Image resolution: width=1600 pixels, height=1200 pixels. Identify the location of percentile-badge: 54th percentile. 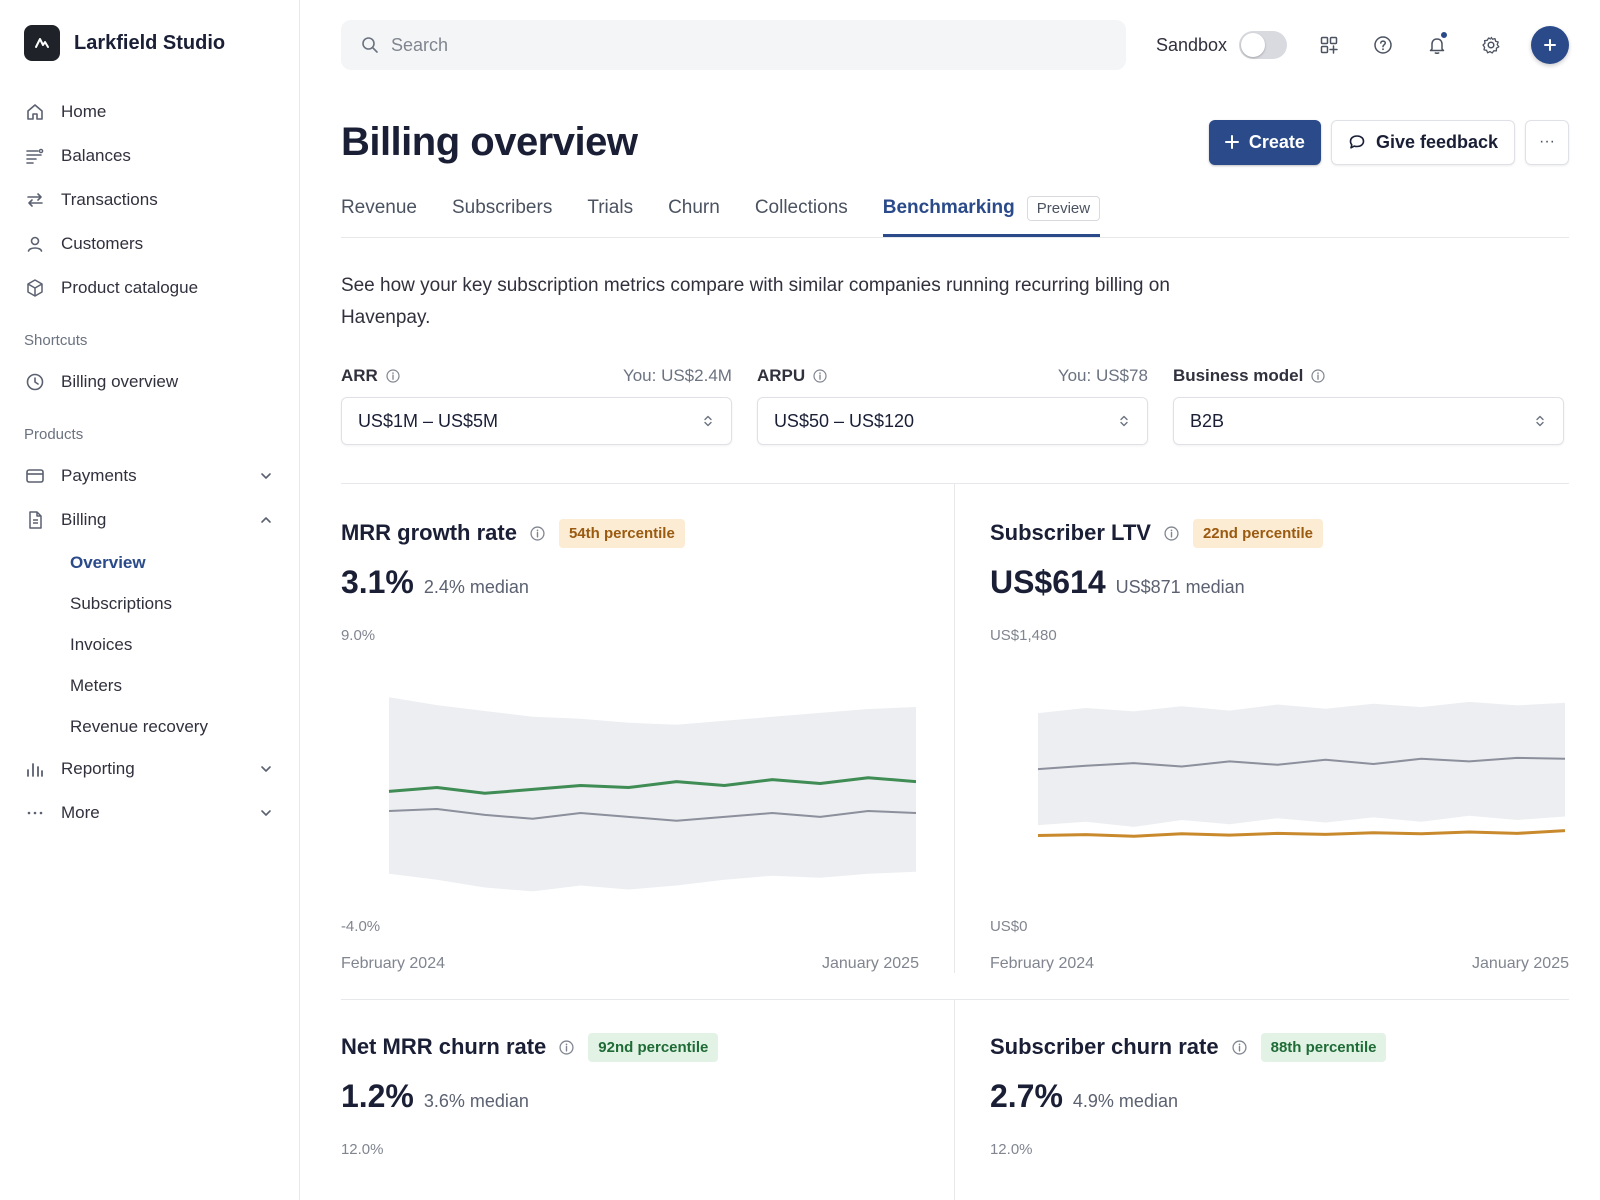
(621, 533).